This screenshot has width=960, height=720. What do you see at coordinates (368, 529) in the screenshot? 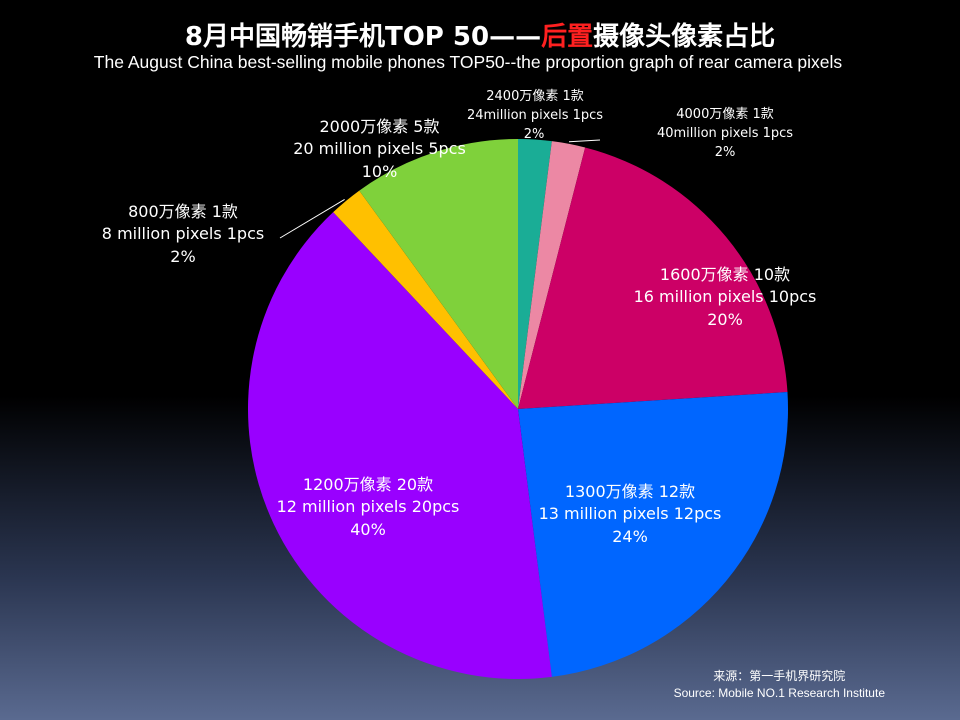
I see `slice-label-12mp-pct: 40%` at bounding box center [368, 529].